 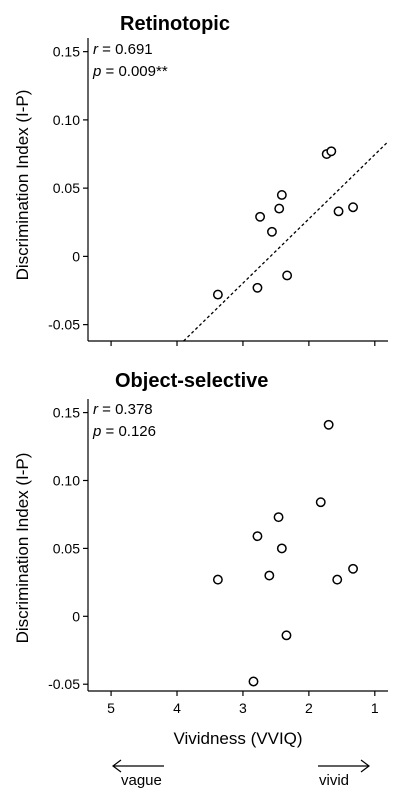 What do you see at coordinates (241, 774) in the screenshot?
I see `direction-arrows: vague vivid` at bounding box center [241, 774].